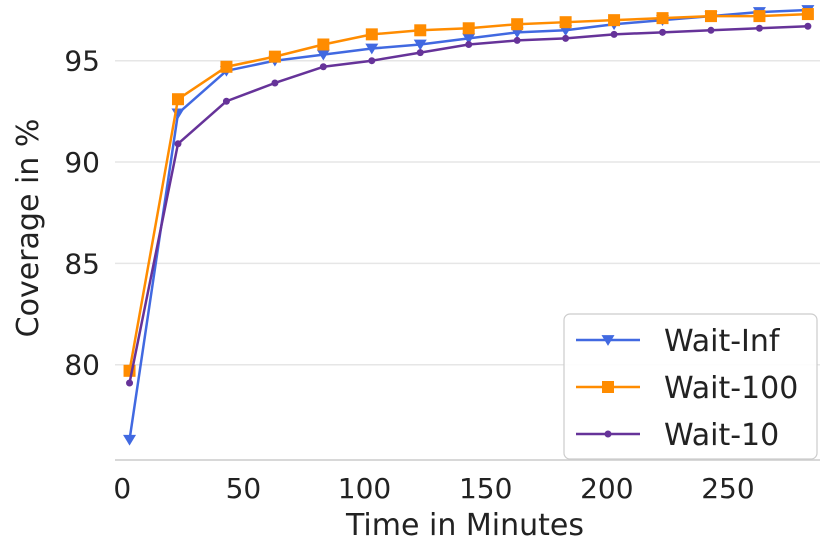 Image resolution: width=830 pixels, height=547 pixels. Describe the element at coordinates (364, 488) in the screenshot. I see `x-tick-label: 100` at that location.